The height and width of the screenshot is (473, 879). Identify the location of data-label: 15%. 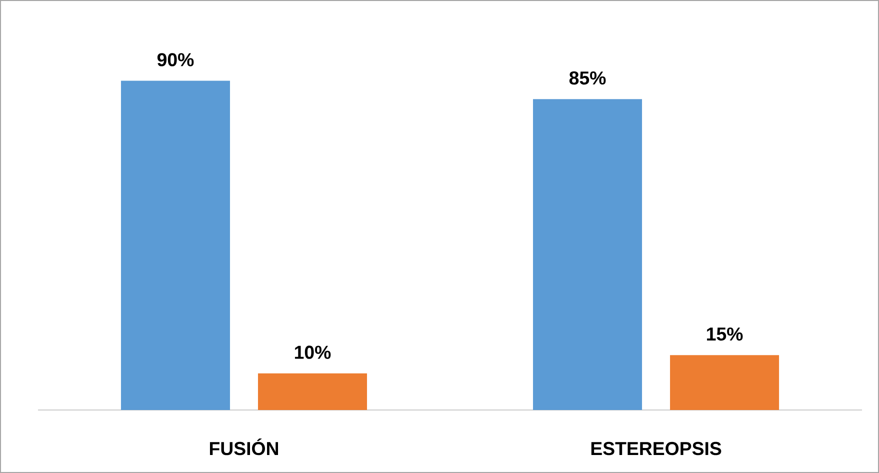
(725, 334).